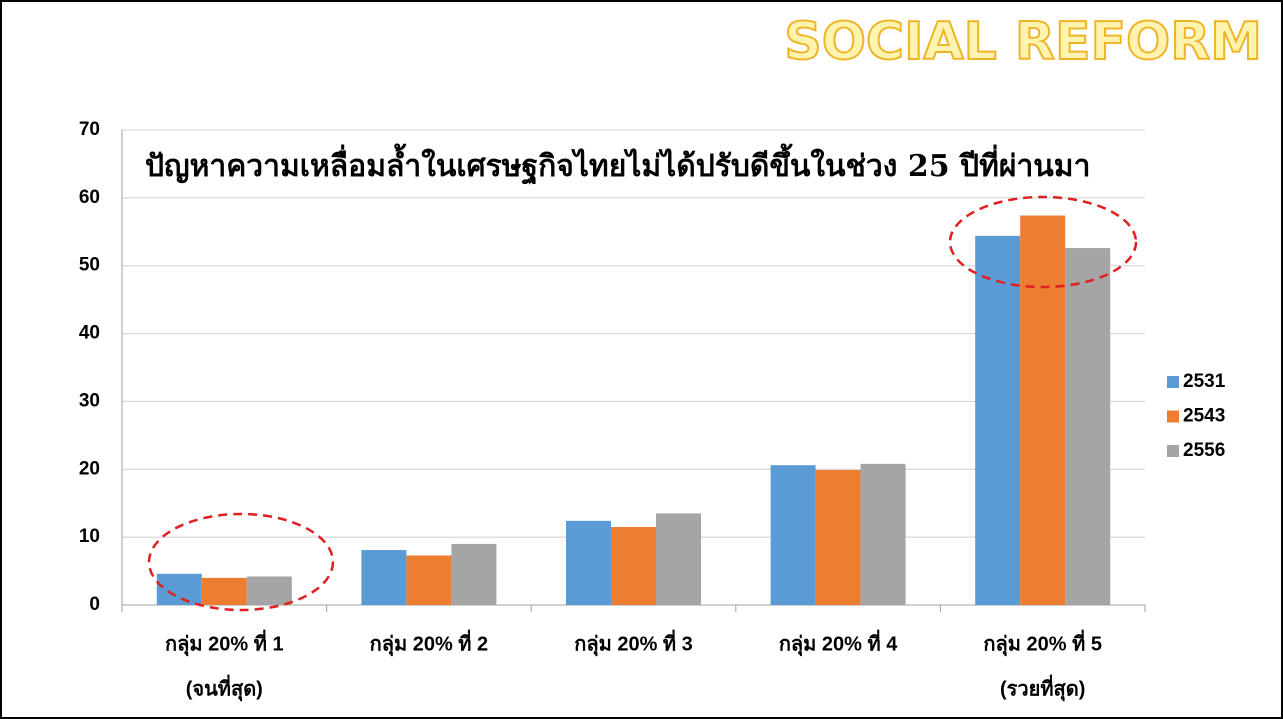 The height and width of the screenshot is (719, 1283). Describe the element at coordinates (89, 333) in the screenshot. I see `y-tick-label: 40` at that location.